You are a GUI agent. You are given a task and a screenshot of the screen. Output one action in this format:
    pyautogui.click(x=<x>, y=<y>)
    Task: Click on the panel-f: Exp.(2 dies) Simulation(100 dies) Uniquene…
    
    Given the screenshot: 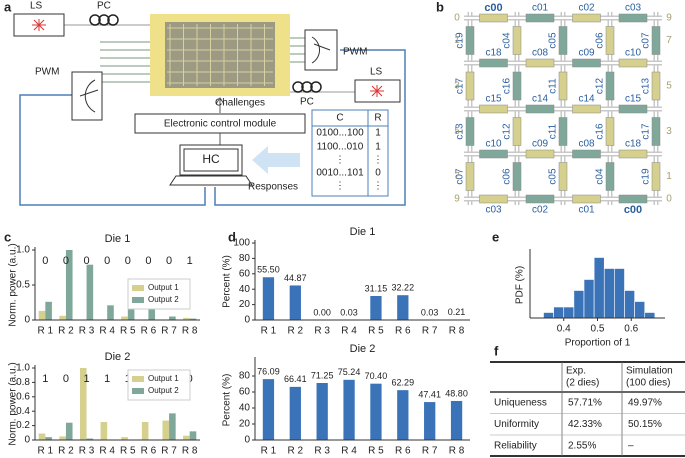 What is the action you would take?
    pyautogui.click(x=587, y=409)
    